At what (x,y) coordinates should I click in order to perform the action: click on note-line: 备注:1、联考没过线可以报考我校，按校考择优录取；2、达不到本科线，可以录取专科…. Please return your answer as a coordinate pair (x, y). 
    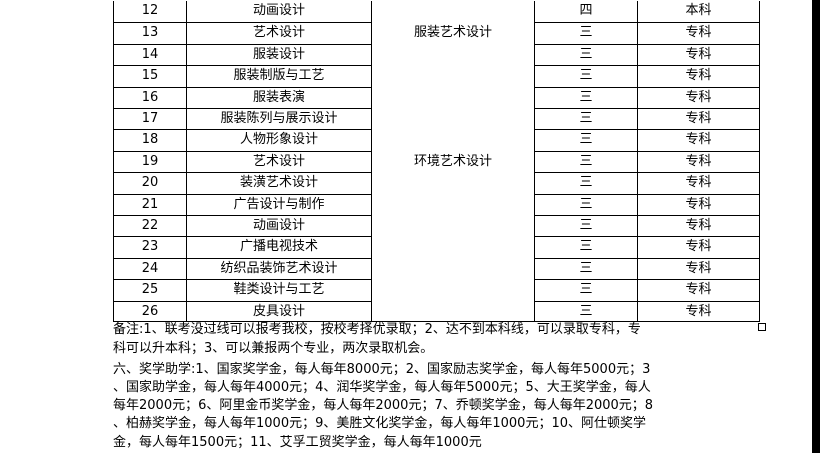
    Looking at the image, I should click on (377, 329).